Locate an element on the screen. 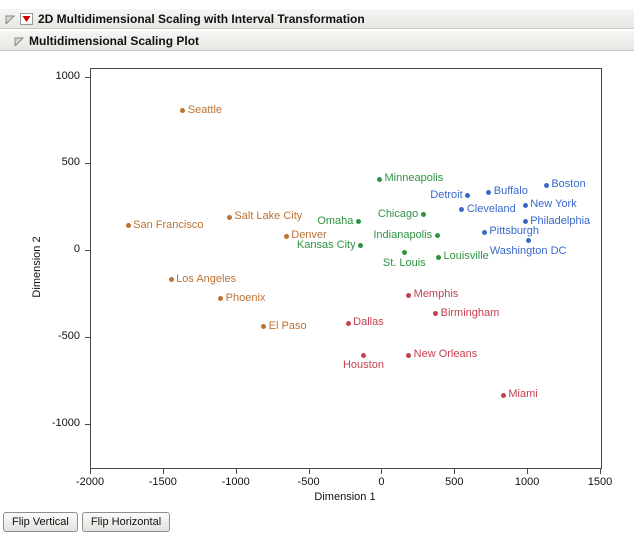 This screenshot has height=539, width=634. point-label-kansas-city: Kansas City is located at coordinates (326, 244).